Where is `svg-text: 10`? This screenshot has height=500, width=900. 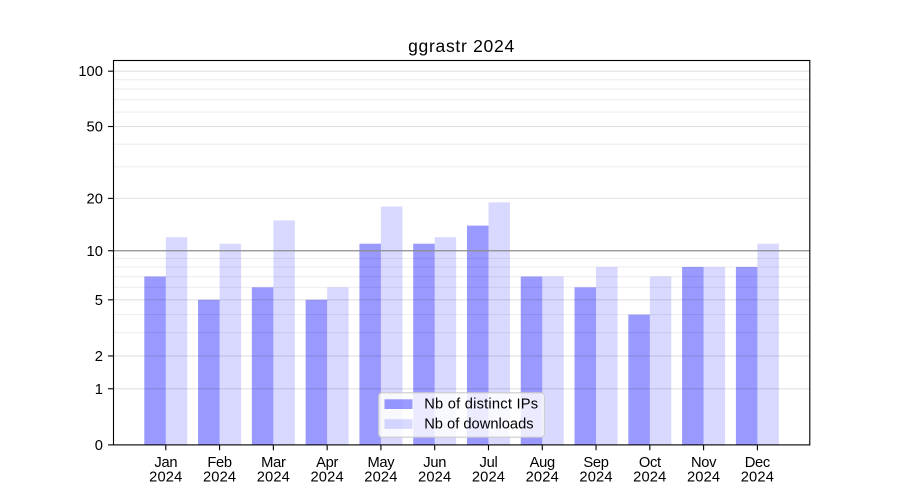
svg-text: 10 is located at coordinates (95, 252).